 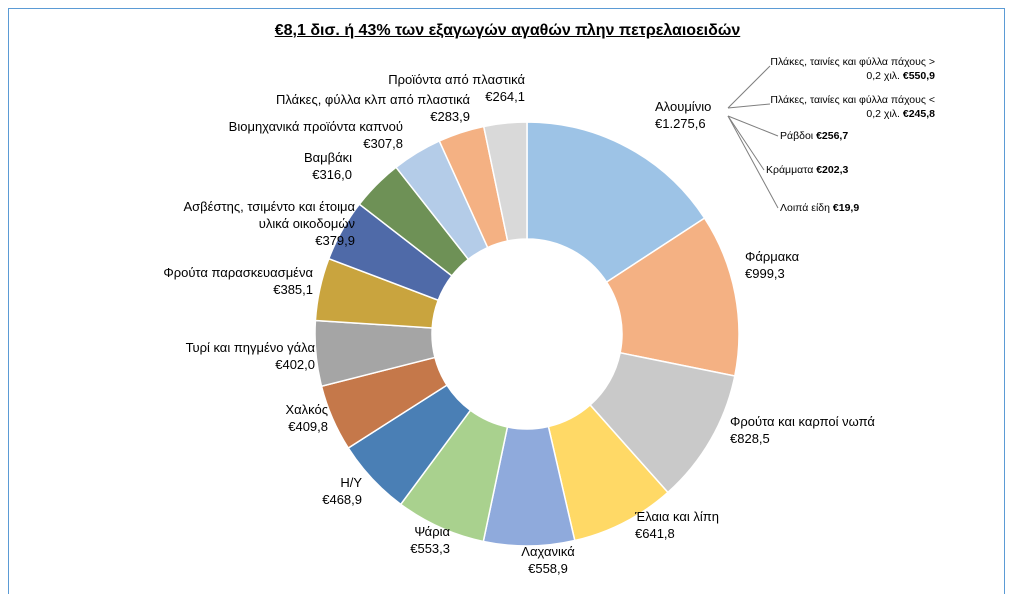 What do you see at coordinates (332, 174) in the screenshot?
I see `value-label: €316,0` at bounding box center [332, 174].